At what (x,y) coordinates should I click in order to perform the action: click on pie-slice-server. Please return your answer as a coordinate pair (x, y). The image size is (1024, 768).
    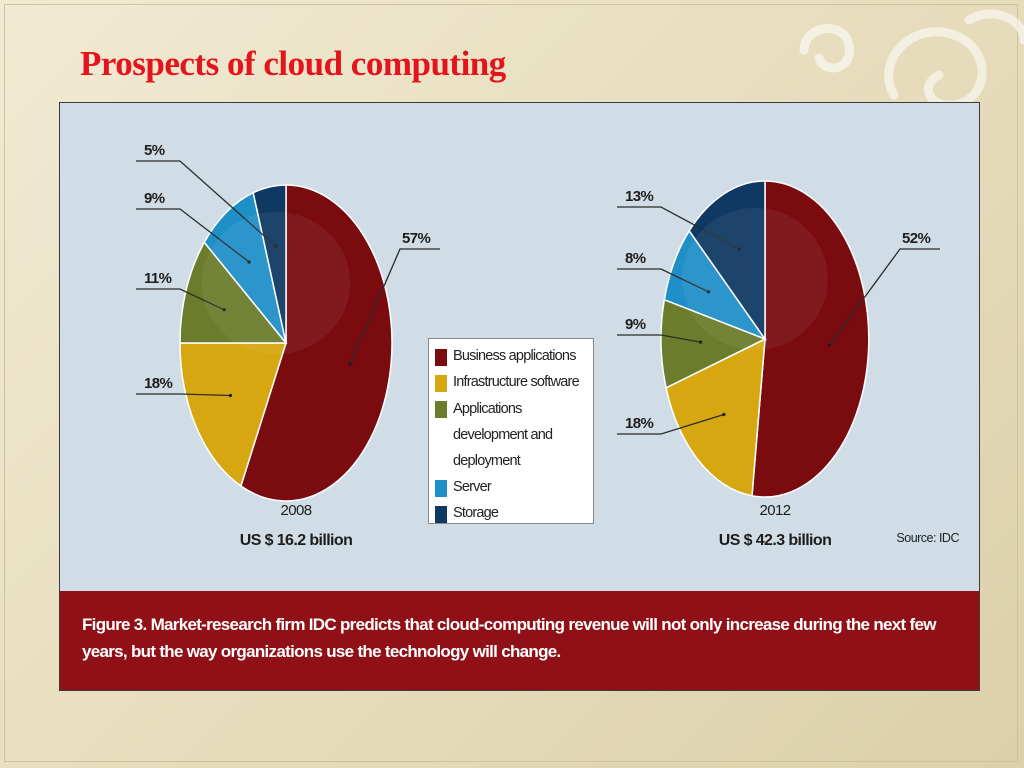
    Looking at the image, I should click on (245, 267).